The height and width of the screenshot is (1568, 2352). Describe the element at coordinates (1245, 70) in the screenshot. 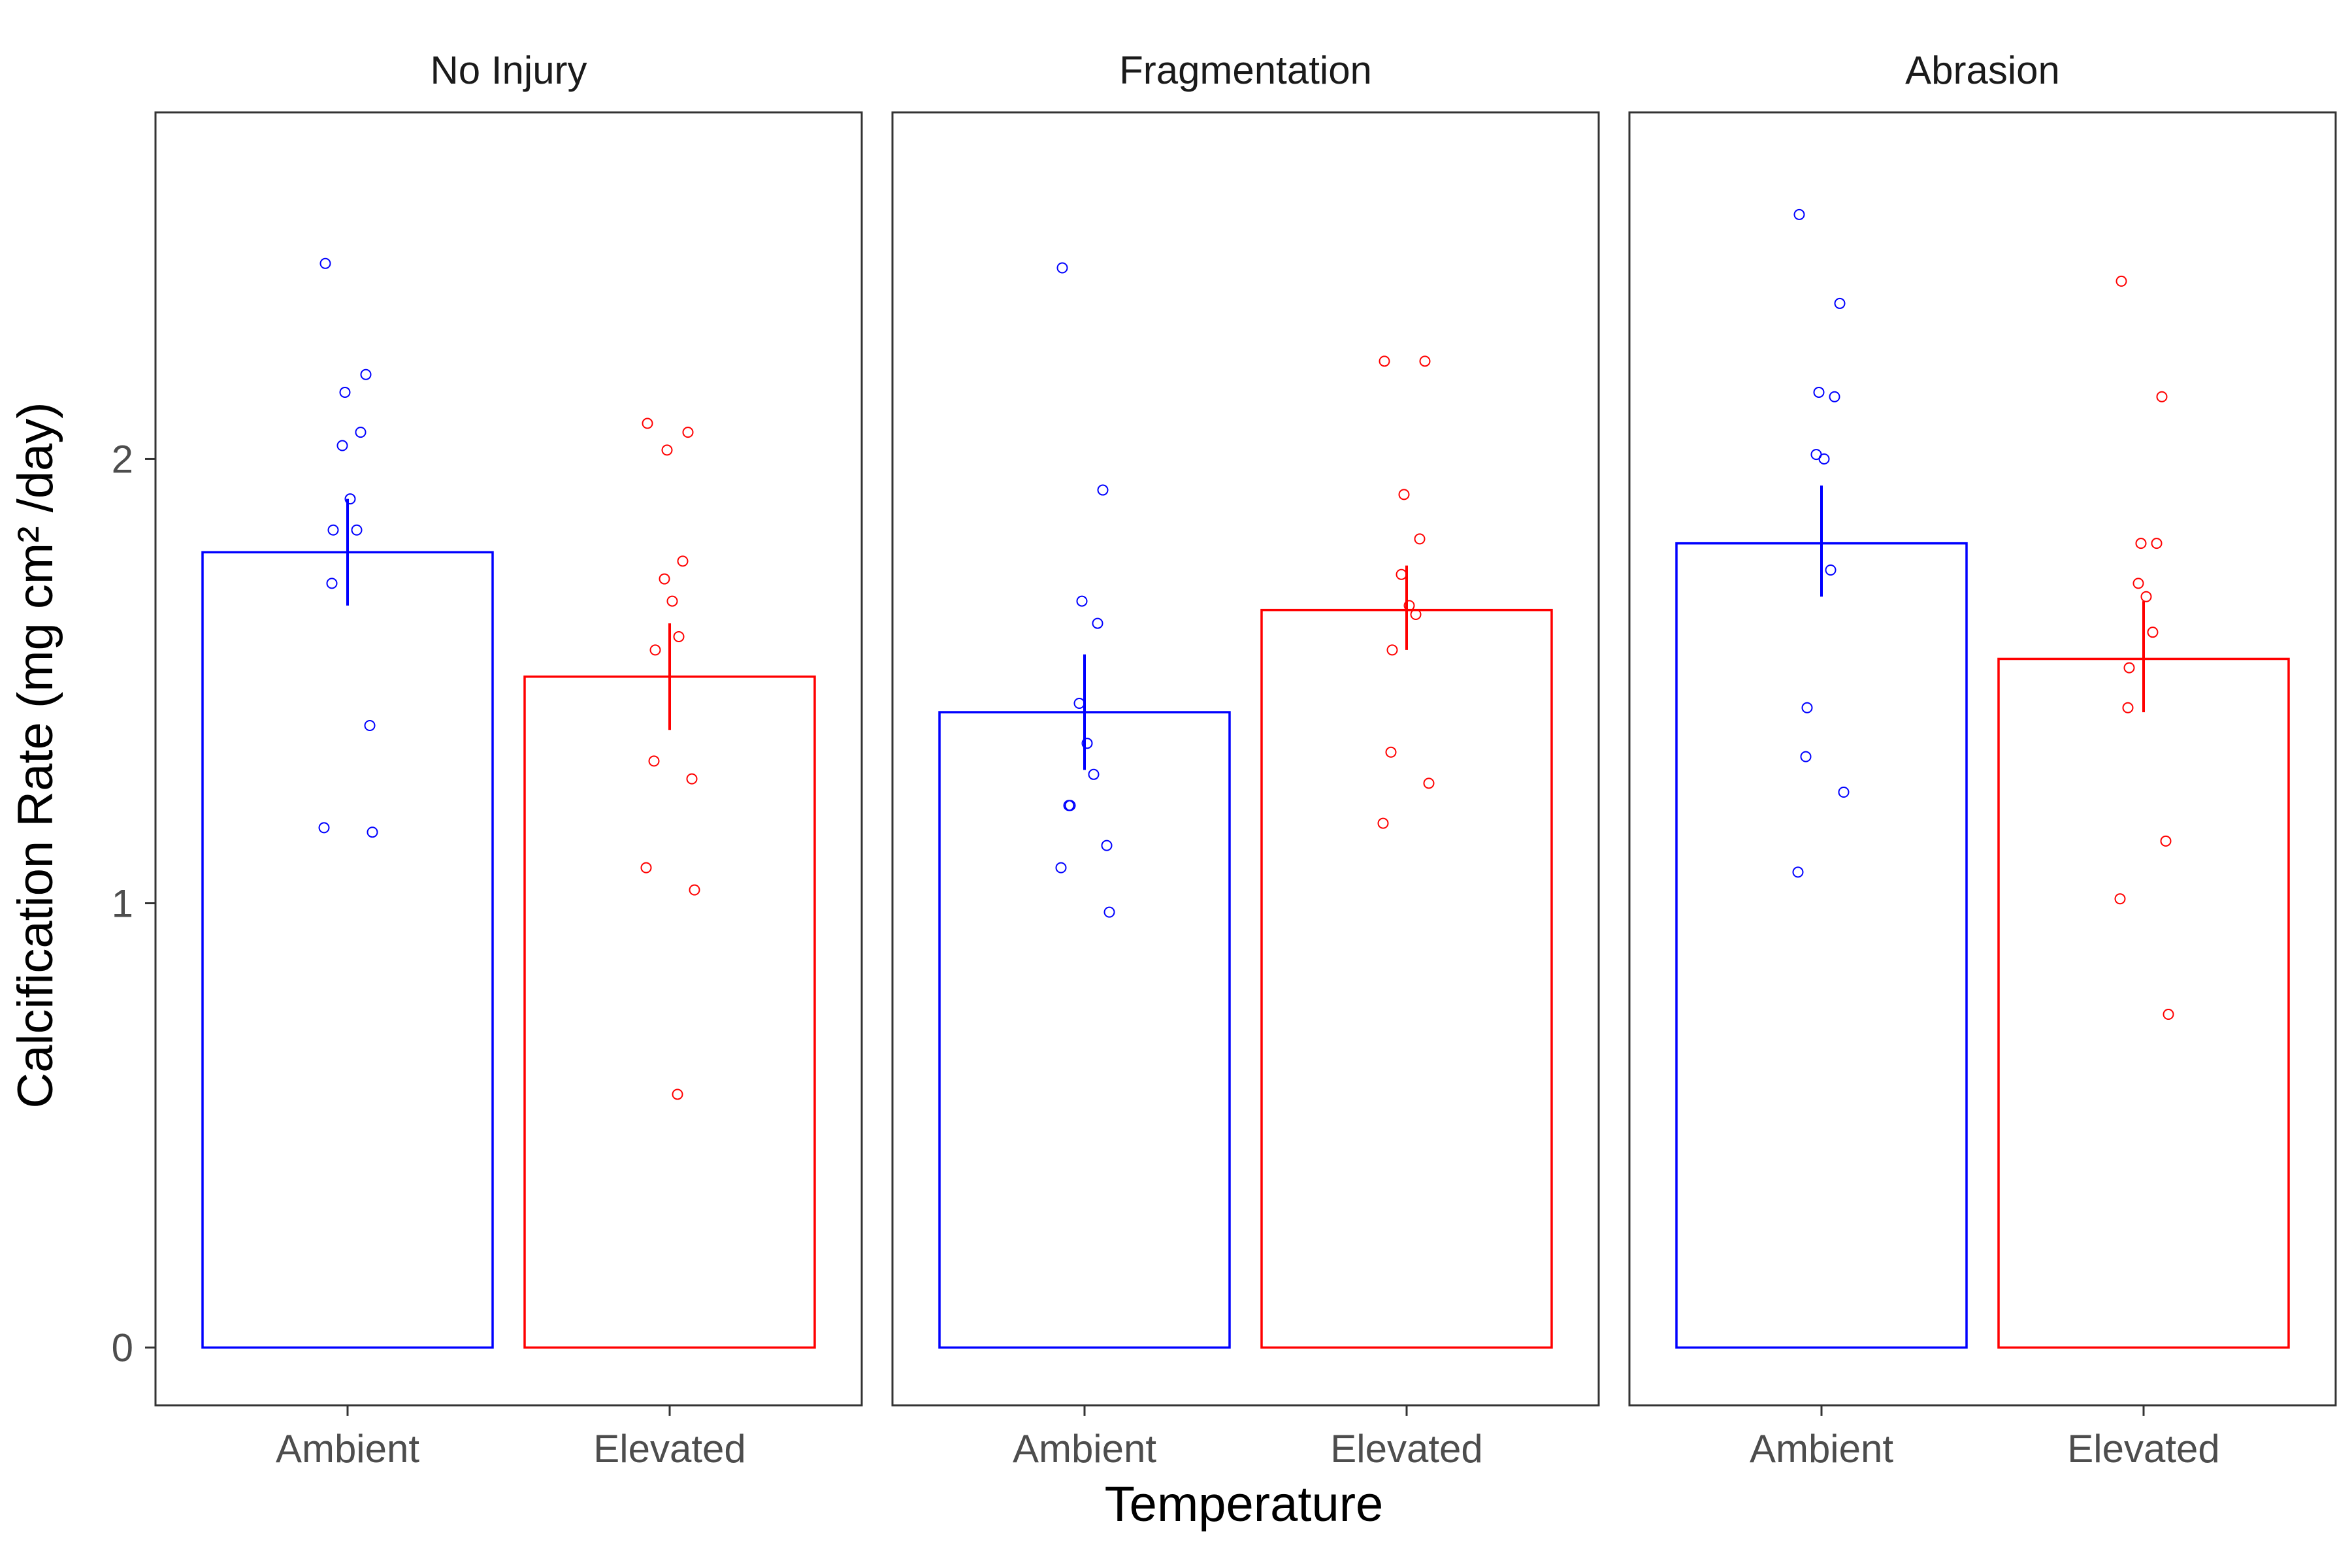

I see `facet-title: Fragmentation` at that location.